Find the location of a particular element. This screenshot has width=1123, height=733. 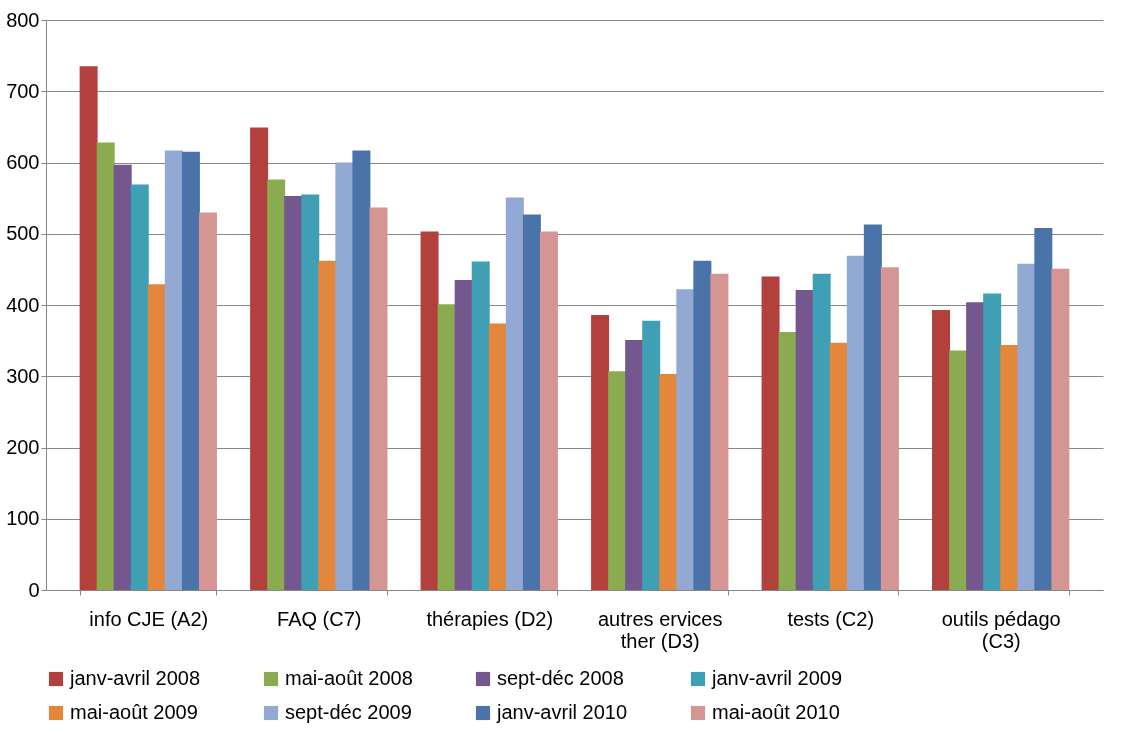

x-tick-label: autres ervices ther (D3) is located at coordinates (660, 629).